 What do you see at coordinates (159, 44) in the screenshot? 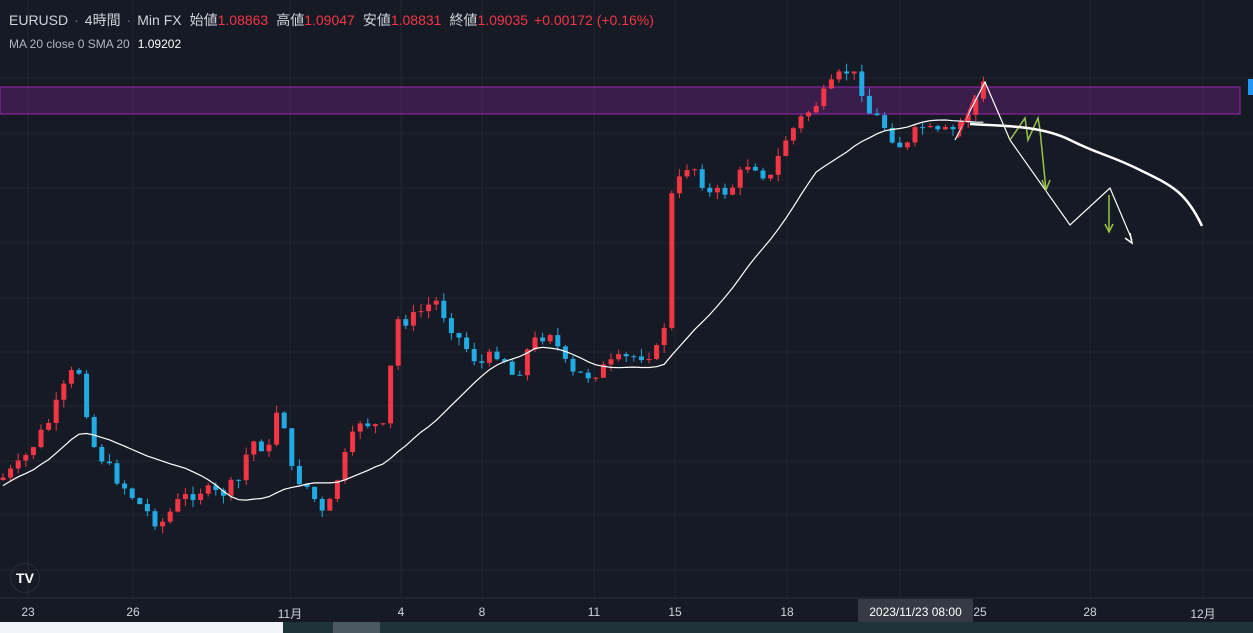
I see `indicator-value: 1.09202` at bounding box center [159, 44].